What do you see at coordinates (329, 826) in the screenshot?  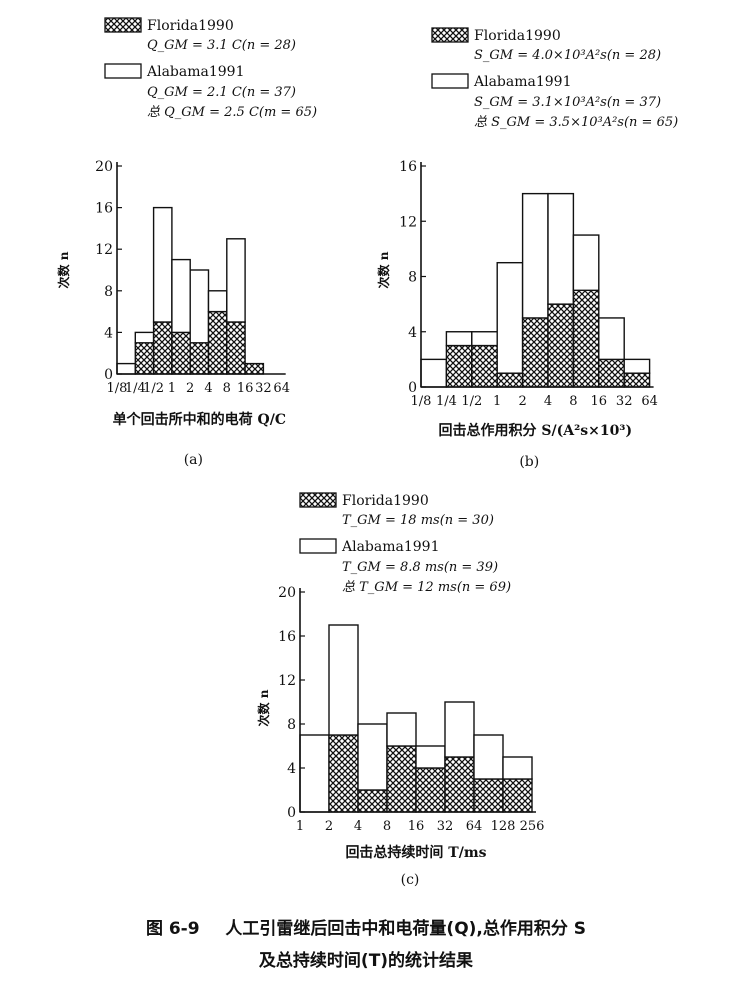 I see `x-tick-label: 2` at bounding box center [329, 826].